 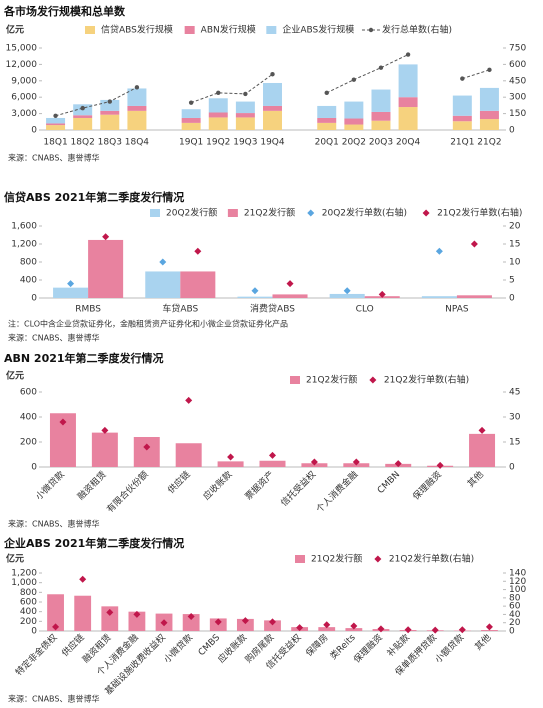 What do you see at coordinates (24, 114) in the screenshot?
I see `y-tick-label: 3,000` at bounding box center [24, 114].